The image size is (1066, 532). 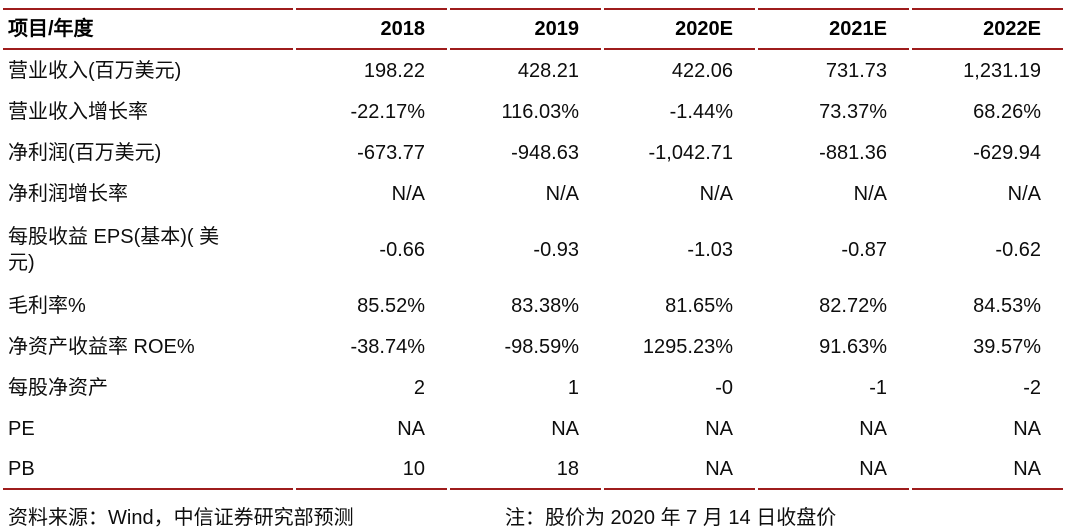 What do you see at coordinates (853, 346) in the screenshot?
I see `cell-value: 91.63%` at bounding box center [853, 346].